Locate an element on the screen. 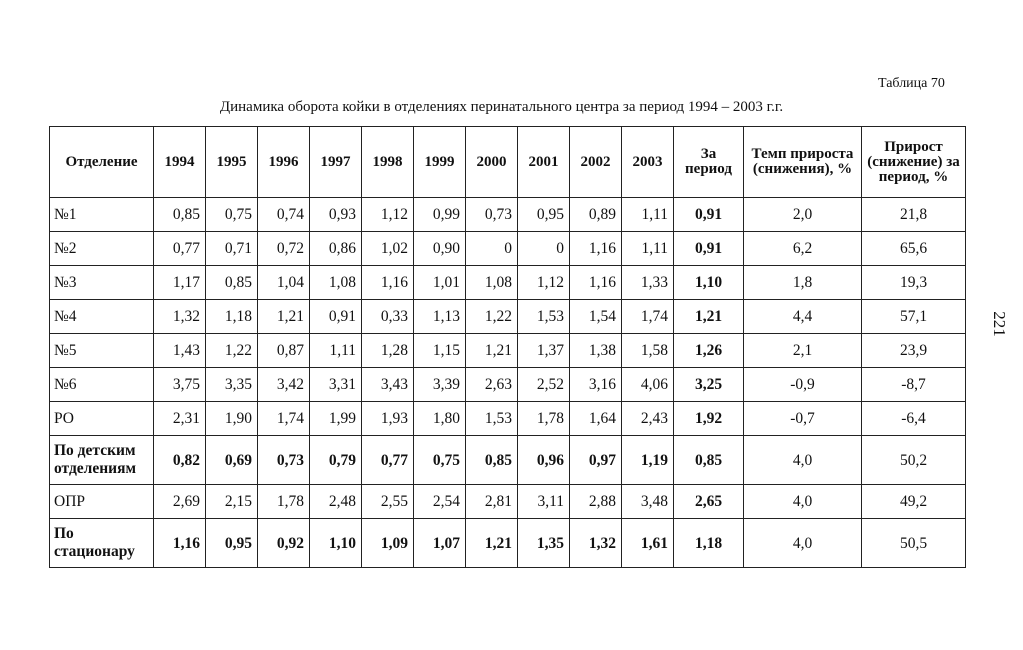  year-value-cell: 0,99 is located at coordinates (439, 214).